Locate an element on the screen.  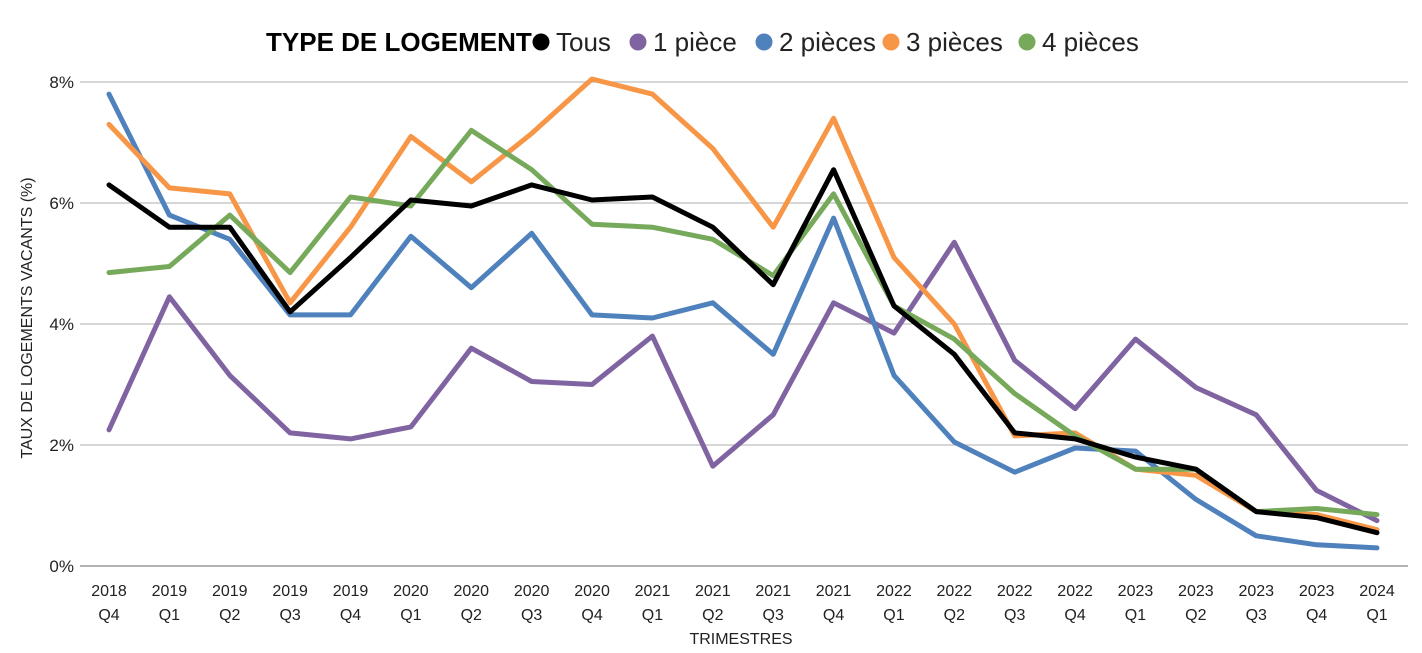
legend-label-1-pi-ce: 1 pièce is located at coordinates (695, 42).